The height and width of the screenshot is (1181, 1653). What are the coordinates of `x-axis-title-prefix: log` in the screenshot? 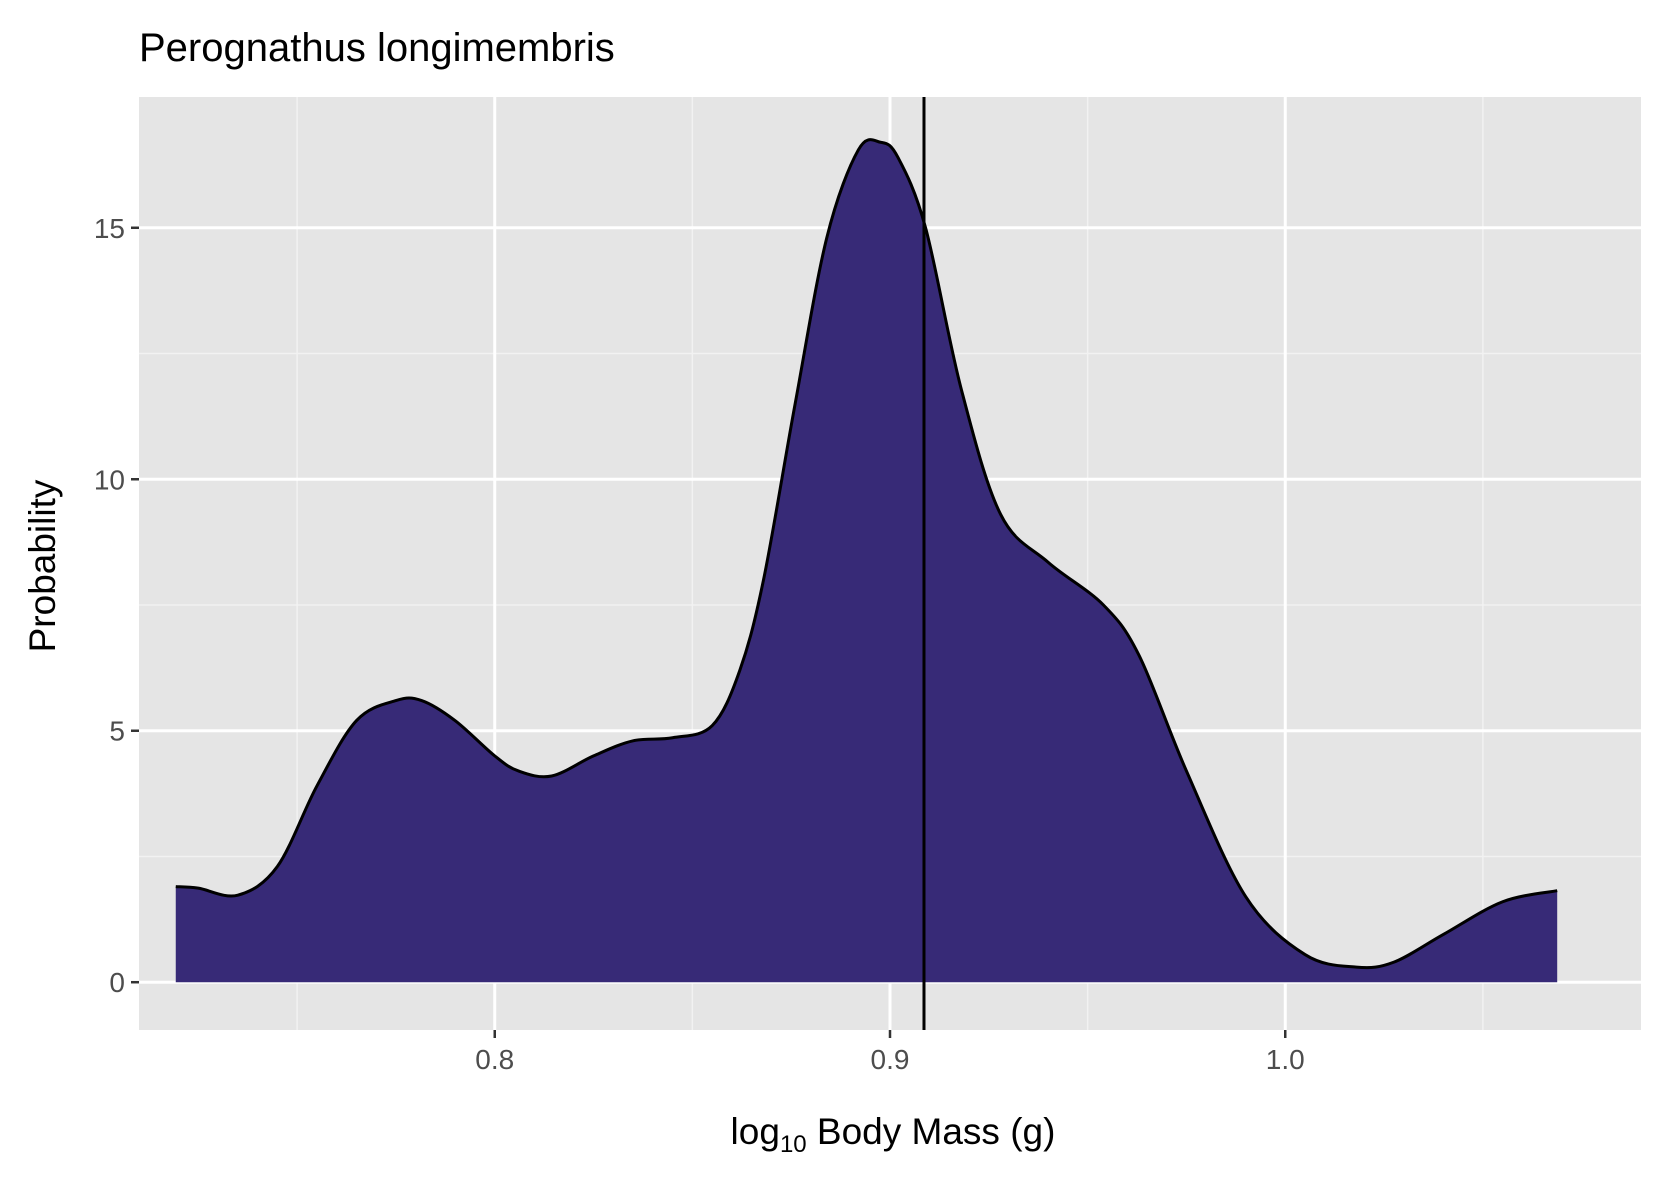 It's located at (755, 1131).